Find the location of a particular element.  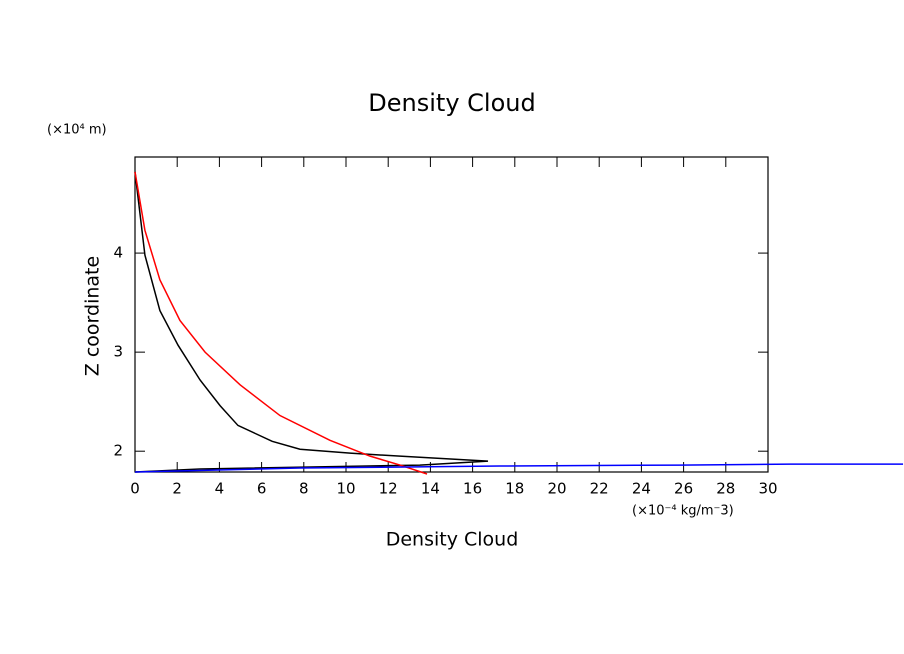

x-tick-label: 12 is located at coordinates (388, 489).